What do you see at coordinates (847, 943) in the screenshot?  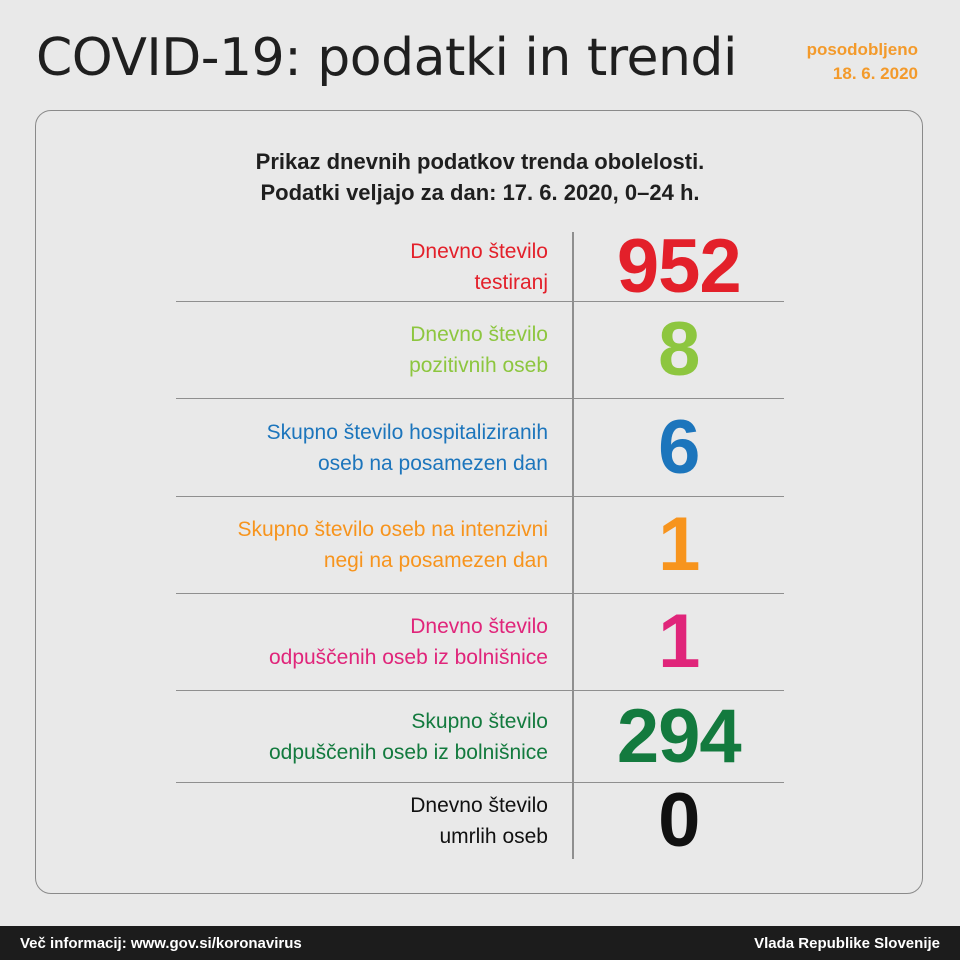 I see `footer-org: Vlada Republike Slovenije` at bounding box center [847, 943].